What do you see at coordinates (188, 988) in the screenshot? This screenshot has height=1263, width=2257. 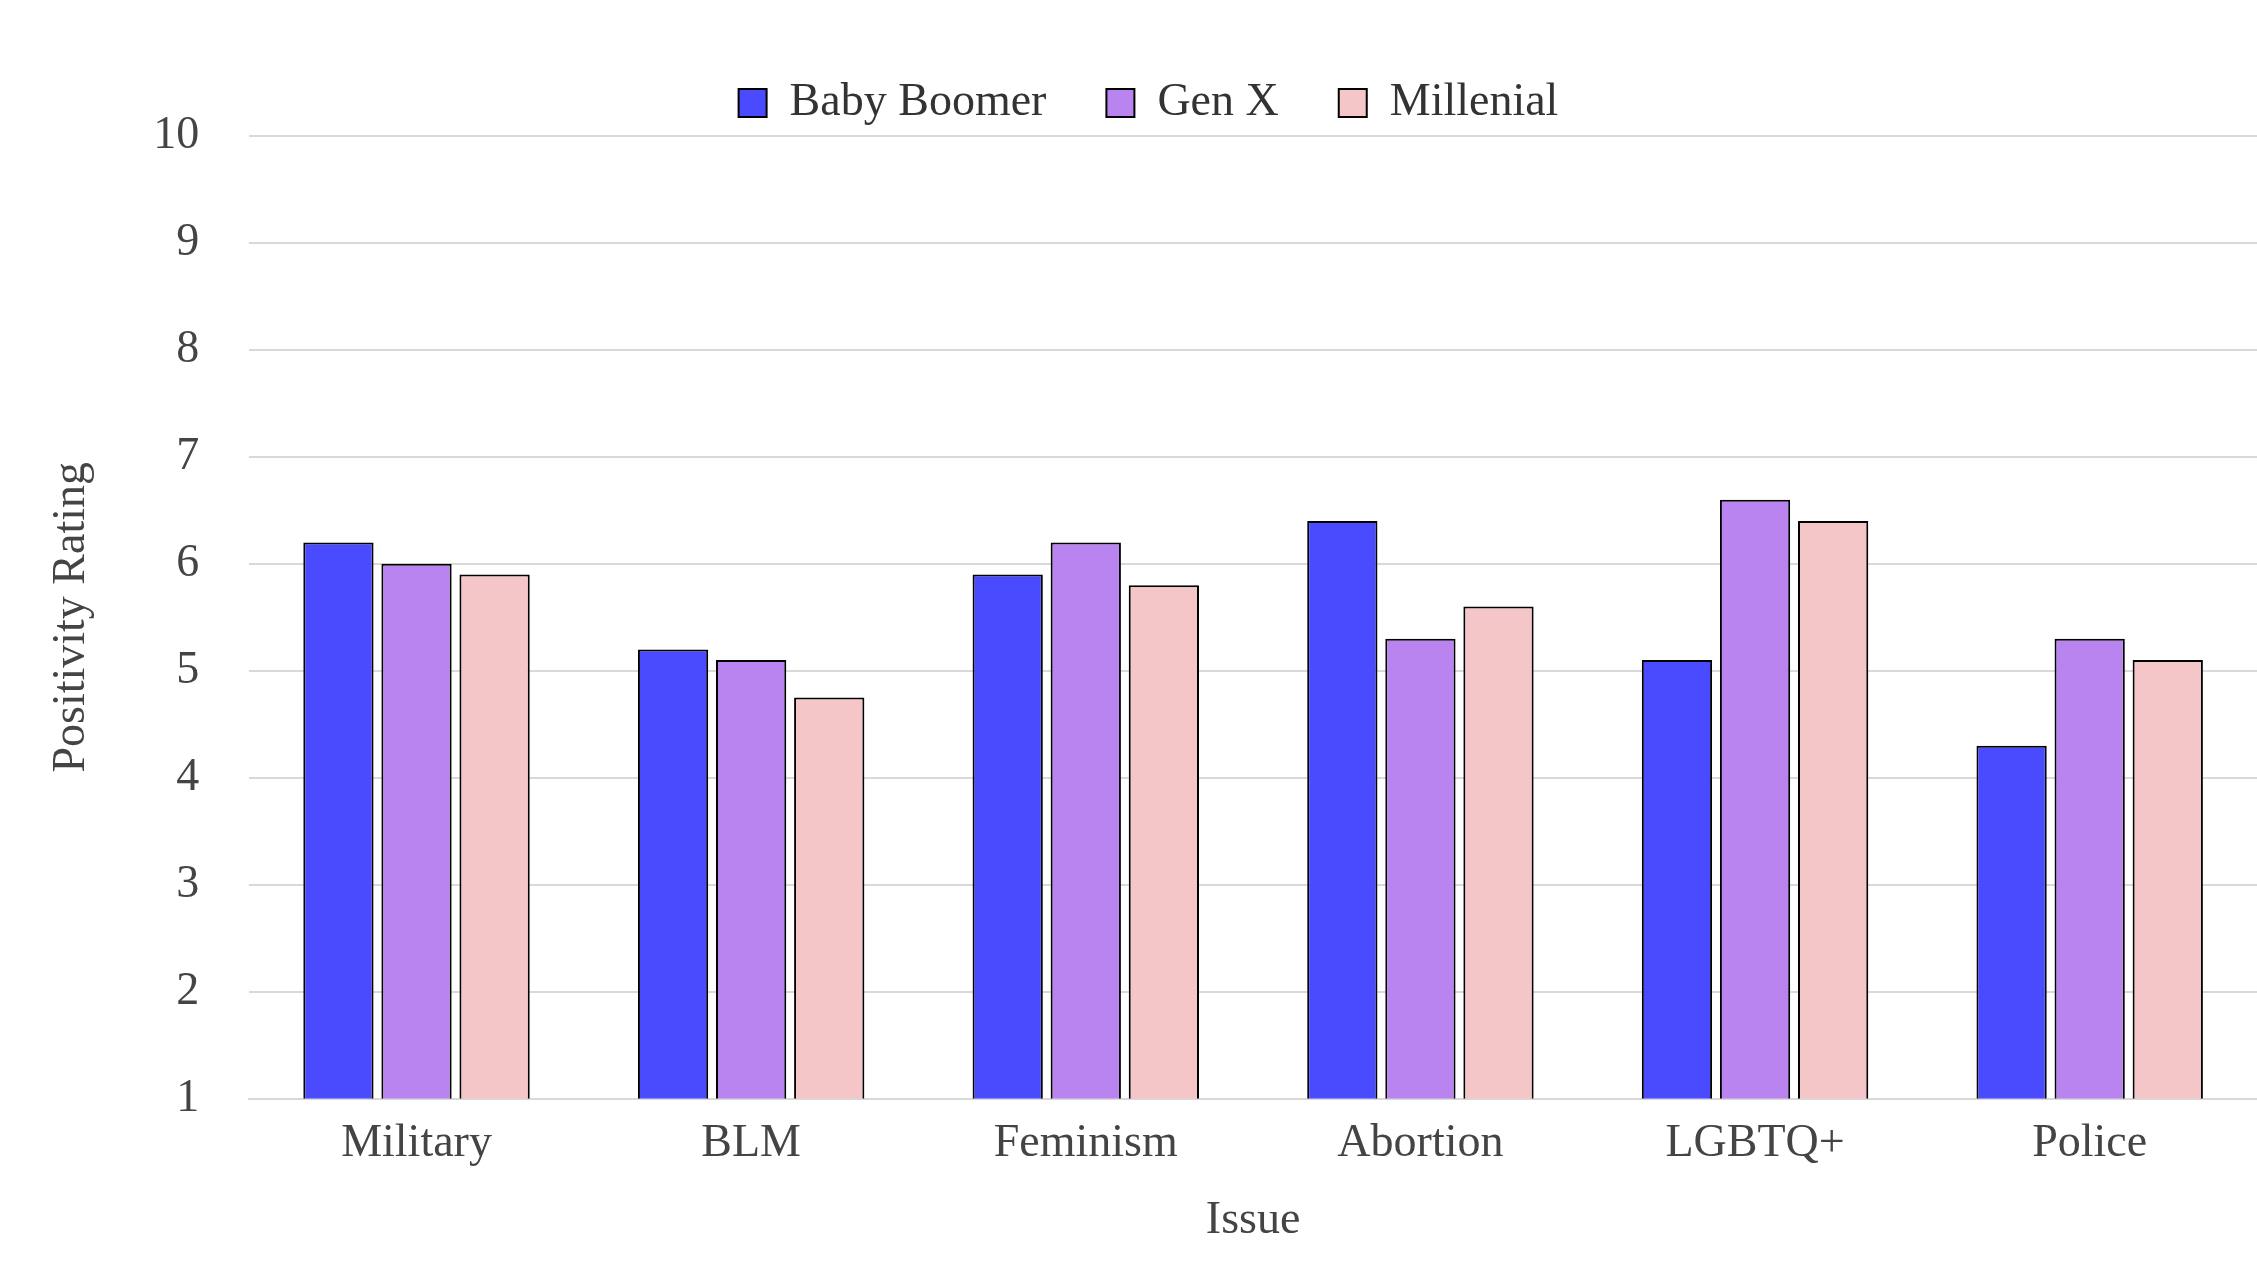 I see `y-tick-label: 2` at bounding box center [188, 988].